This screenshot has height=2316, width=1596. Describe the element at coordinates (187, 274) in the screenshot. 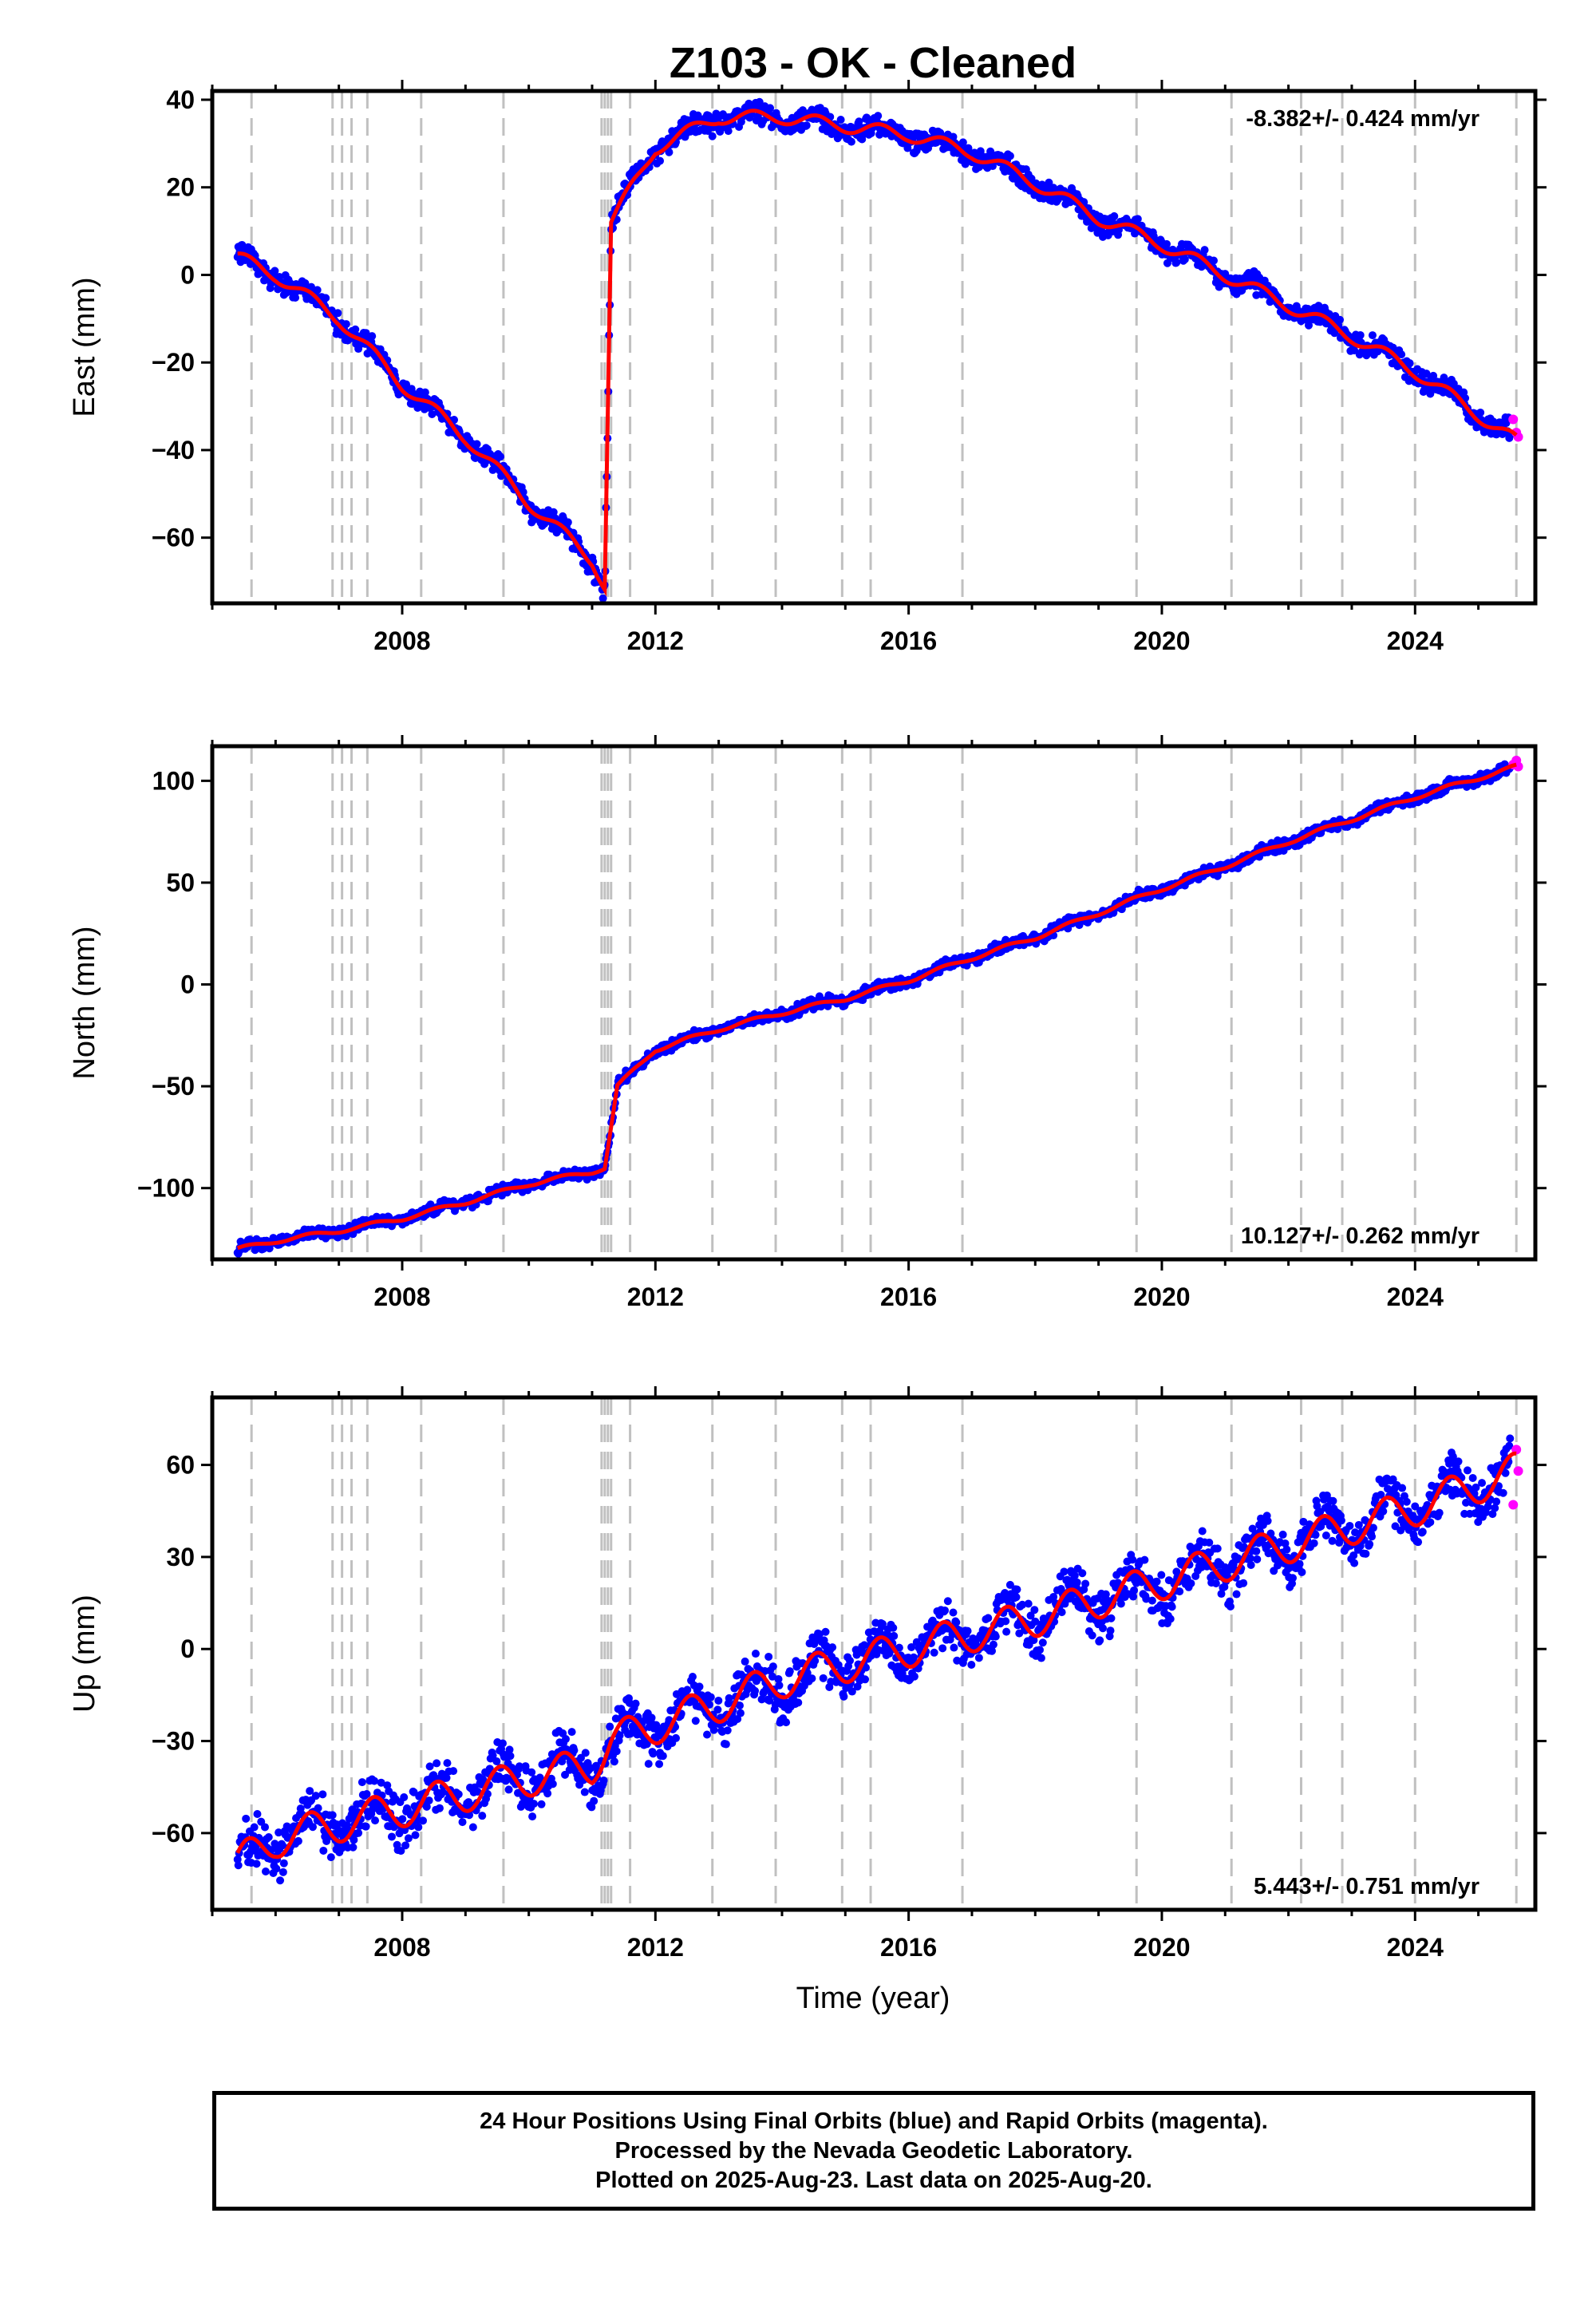

I see `y-tick-label: 0` at that location.